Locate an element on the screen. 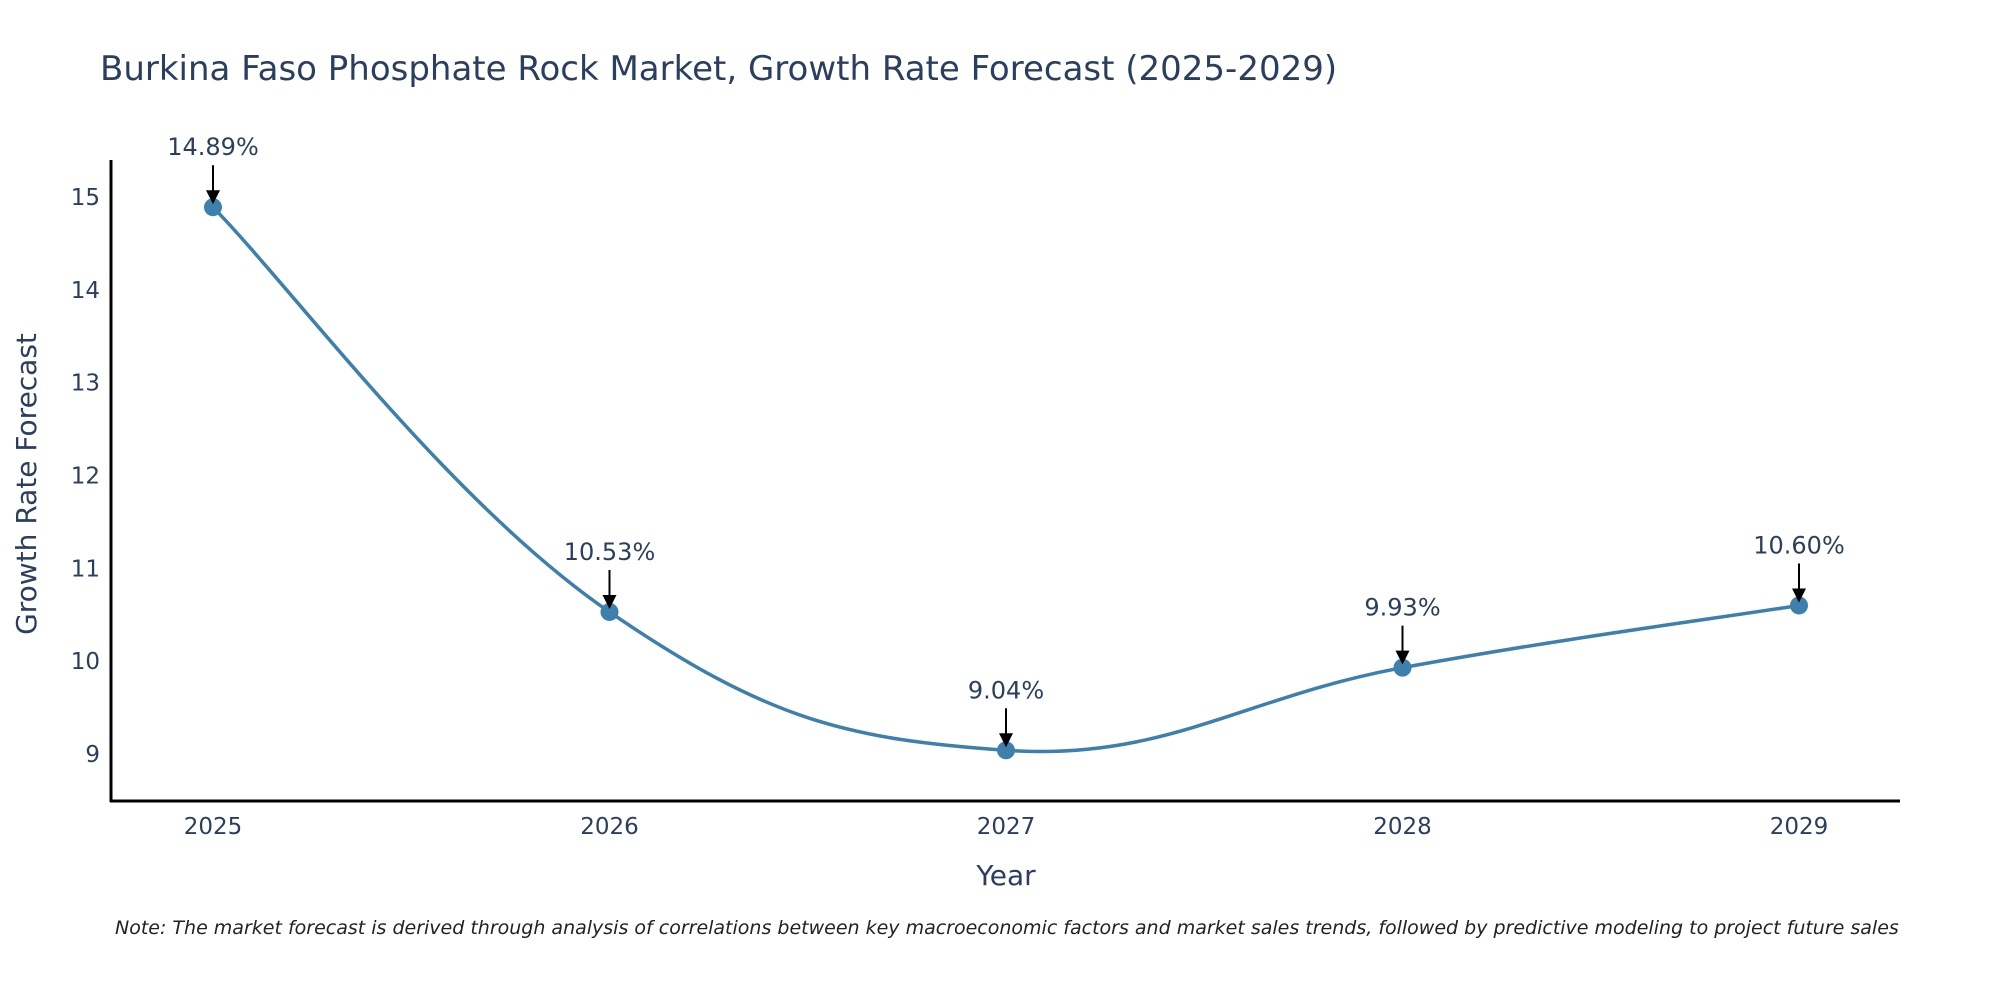 The image size is (2000, 1000). data-label: 14.89% is located at coordinates (213, 147).